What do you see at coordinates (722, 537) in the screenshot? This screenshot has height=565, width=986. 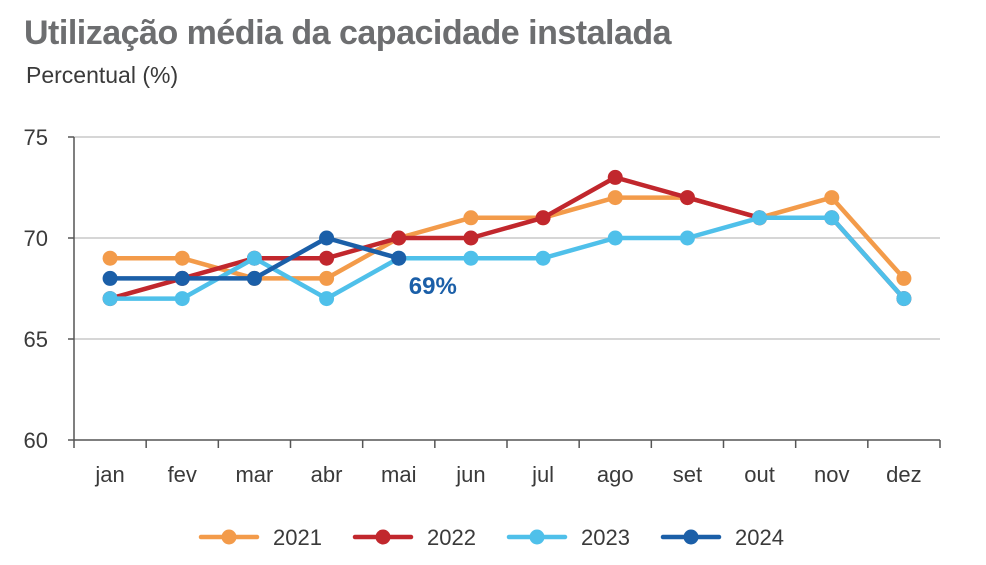 I see `legend-item-2024: 2024` at bounding box center [722, 537].